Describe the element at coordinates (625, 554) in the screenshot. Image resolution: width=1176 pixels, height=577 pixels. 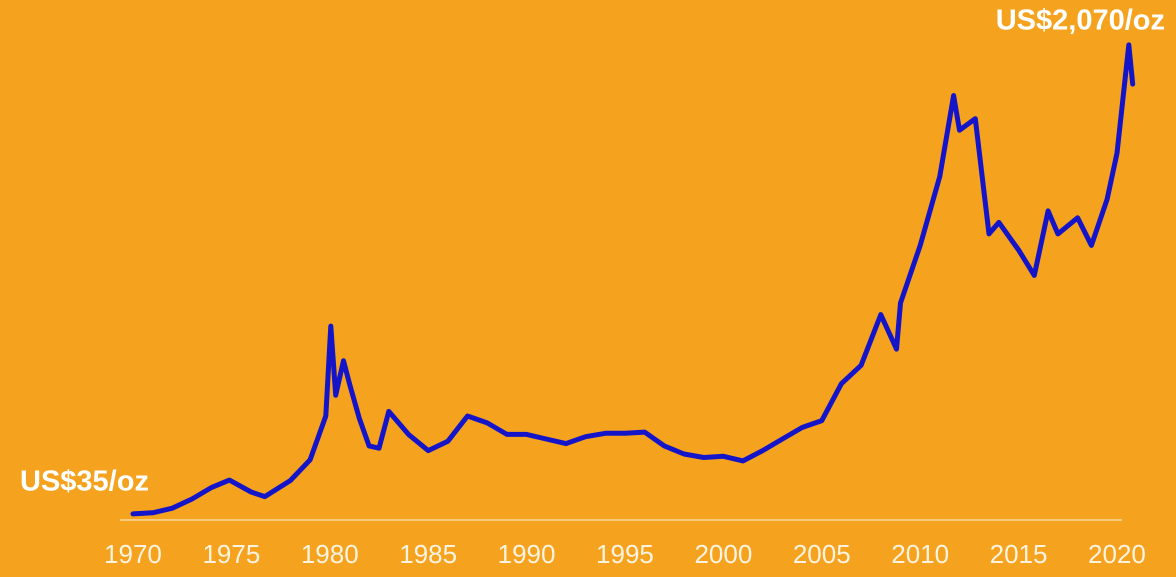
I see `x-tick-label: 1995` at that location.